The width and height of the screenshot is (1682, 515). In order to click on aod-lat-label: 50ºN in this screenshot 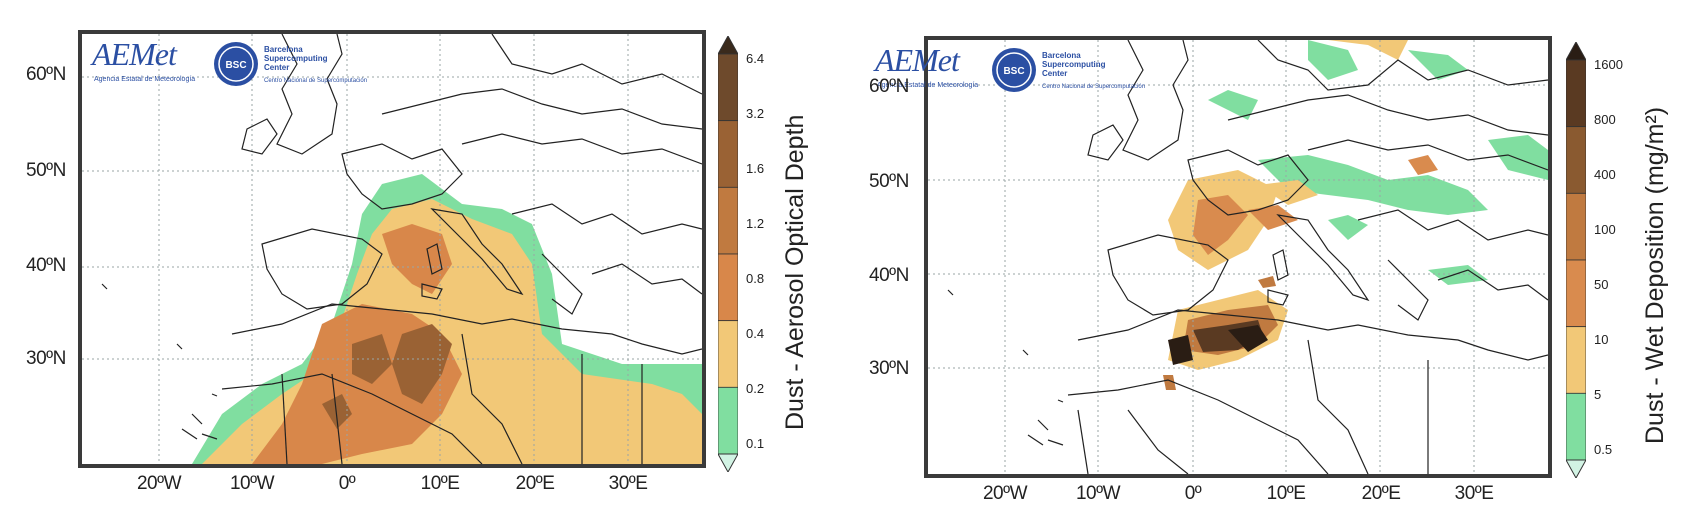, I will do `click(46, 170)`.